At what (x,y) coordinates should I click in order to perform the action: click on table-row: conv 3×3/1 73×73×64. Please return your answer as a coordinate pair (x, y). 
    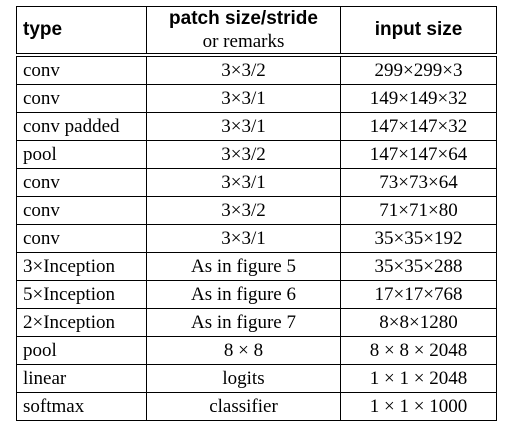
    Looking at the image, I should click on (256, 182).